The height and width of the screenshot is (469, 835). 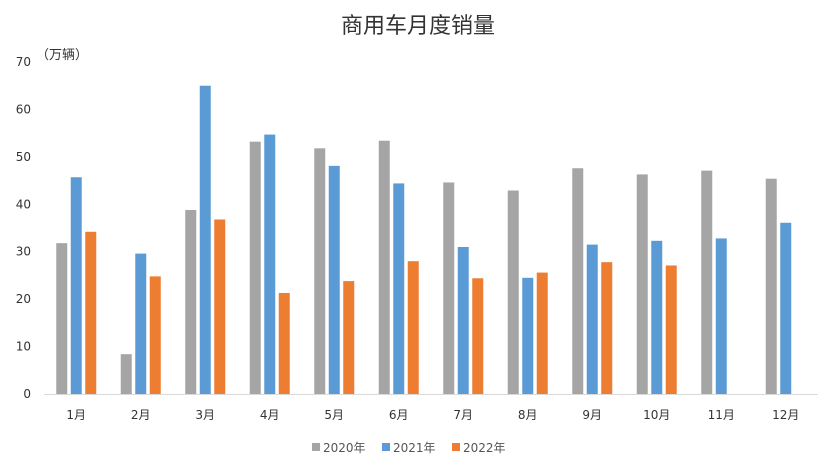 What do you see at coordinates (592, 415) in the screenshot?
I see `x-tick-label: 9月` at bounding box center [592, 415].